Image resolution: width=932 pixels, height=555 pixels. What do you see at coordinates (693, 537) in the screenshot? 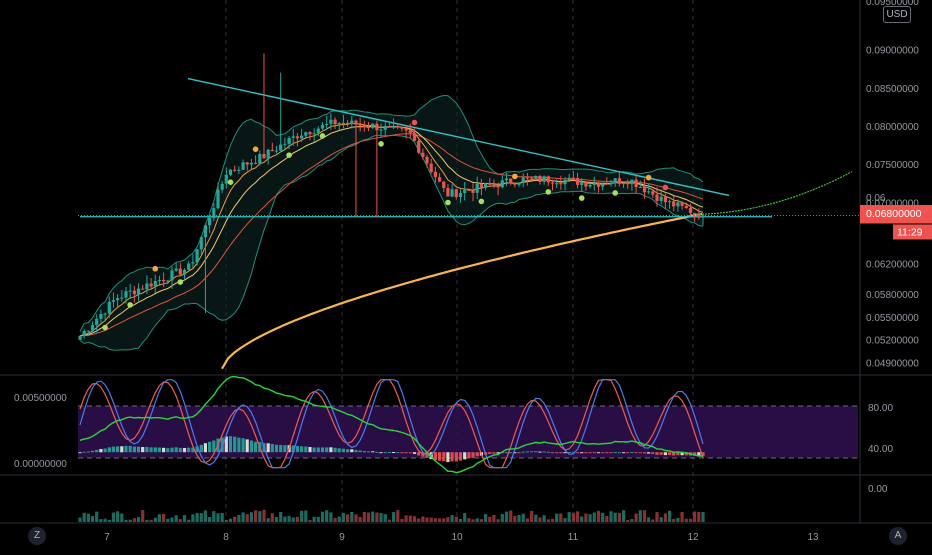
I see `time-axis-label: 12` at bounding box center [693, 537].